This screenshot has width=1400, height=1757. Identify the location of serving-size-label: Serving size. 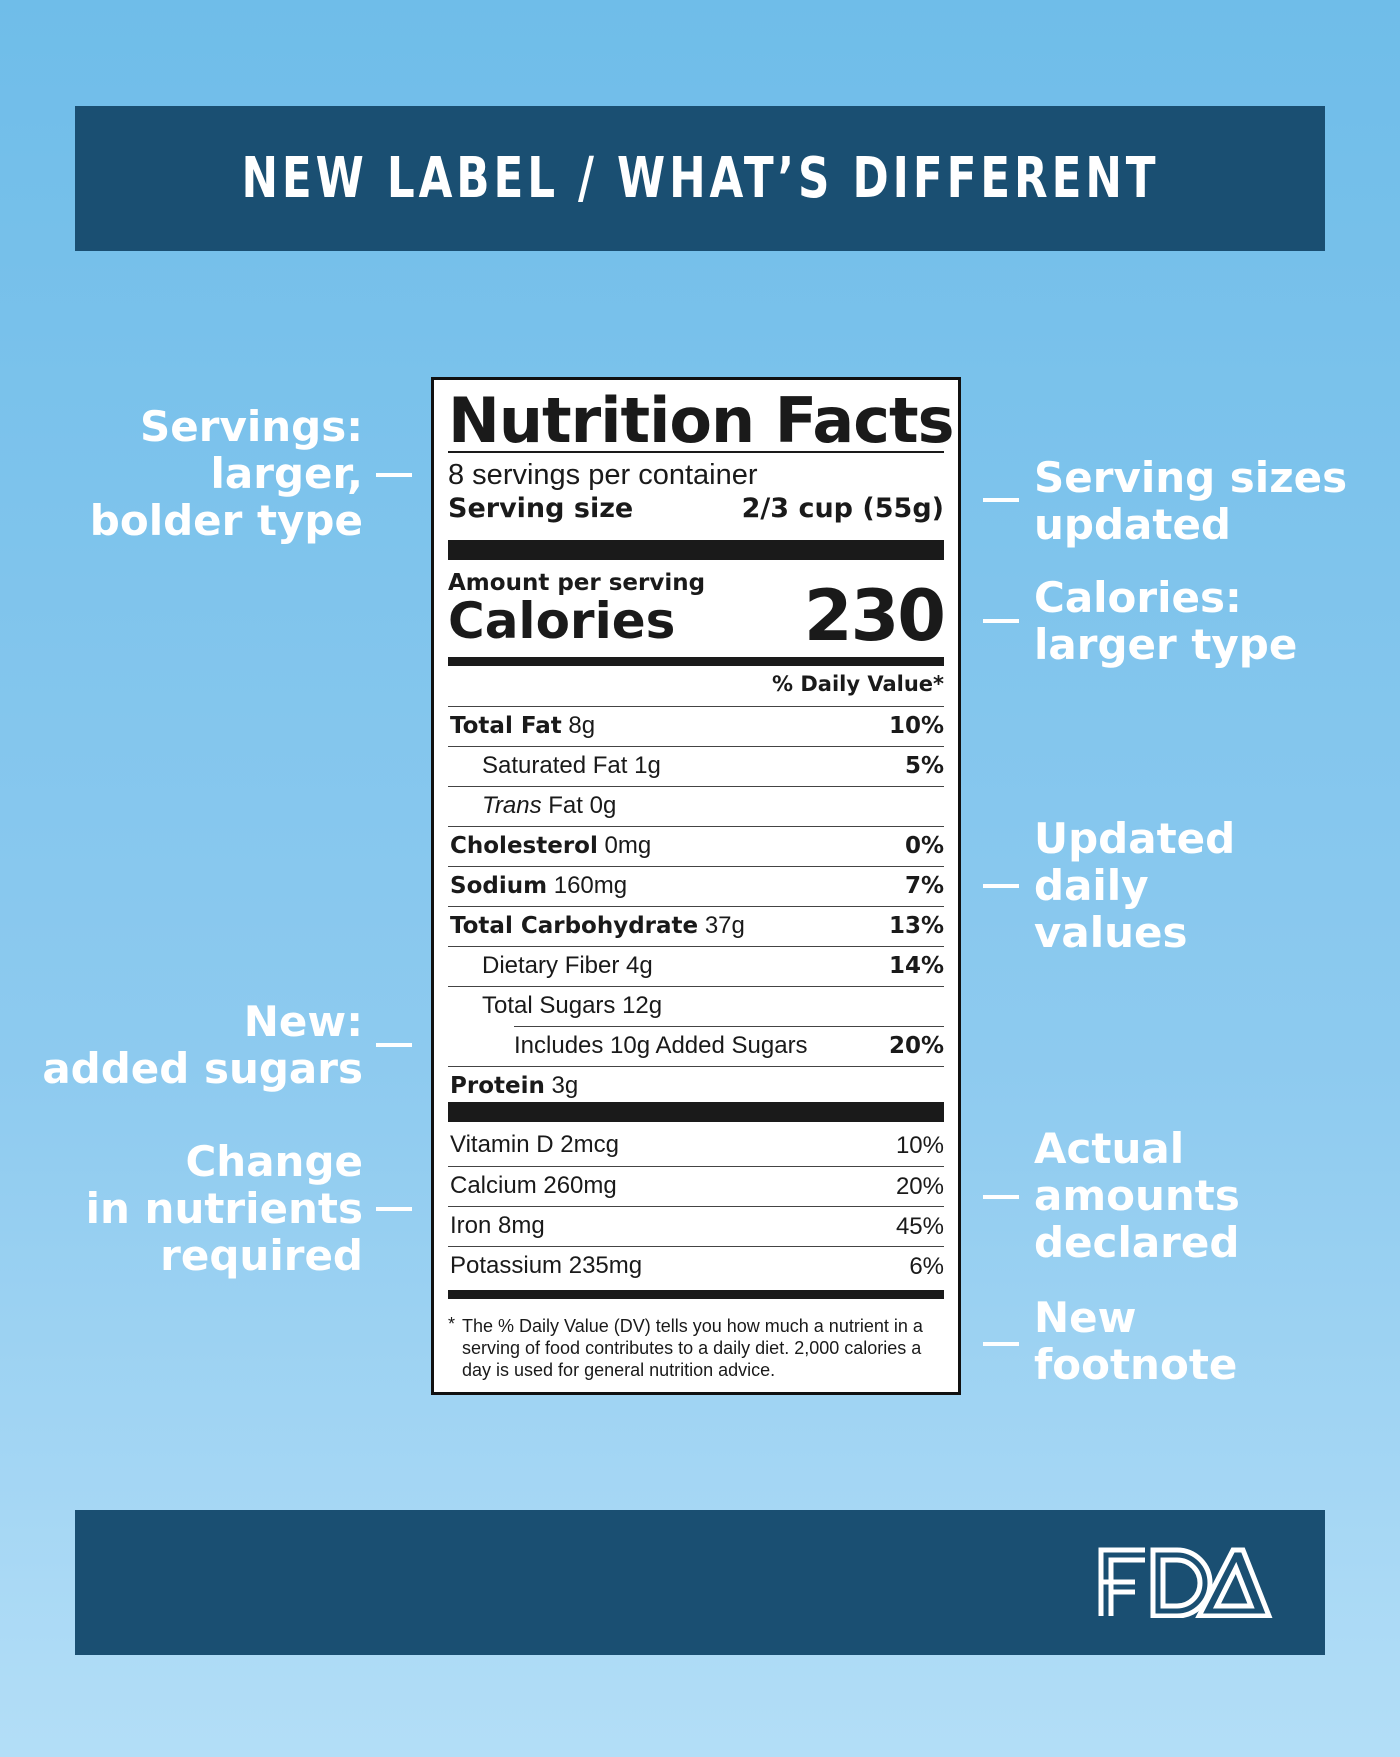
(541, 508).